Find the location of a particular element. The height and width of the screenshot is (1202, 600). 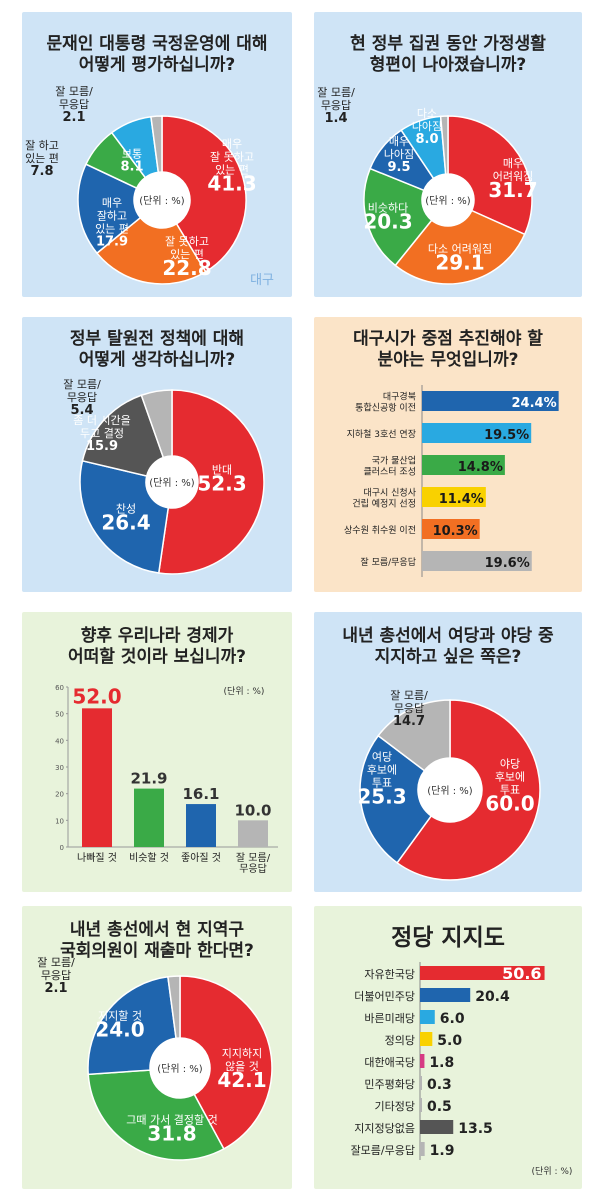

bar-나빠질-것 is located at coordinates (97, 777).